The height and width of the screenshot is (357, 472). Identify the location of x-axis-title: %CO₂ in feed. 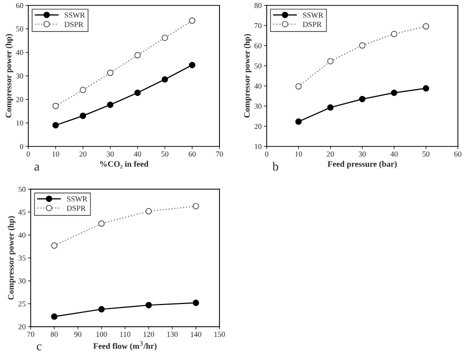
(124, 164).